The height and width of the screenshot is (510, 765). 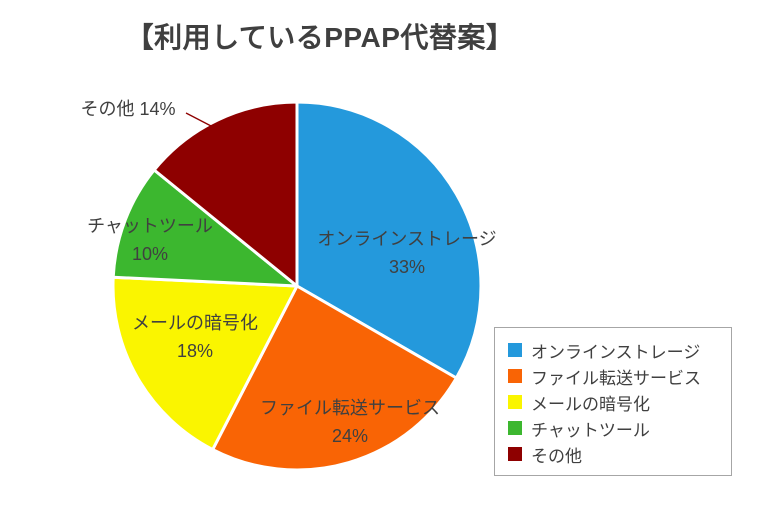 What do you see at coordinates (590, 430) in the screenshot?
I see `legend-item-label: チャットツール` at bounding box center [590, 430].